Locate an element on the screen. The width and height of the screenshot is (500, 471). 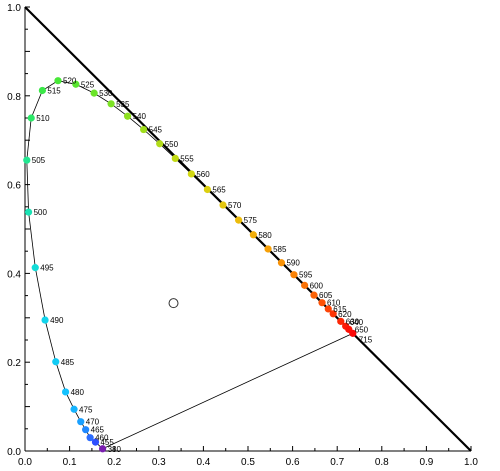
wavelength-label: 480 is located at coordinates (78, 392).